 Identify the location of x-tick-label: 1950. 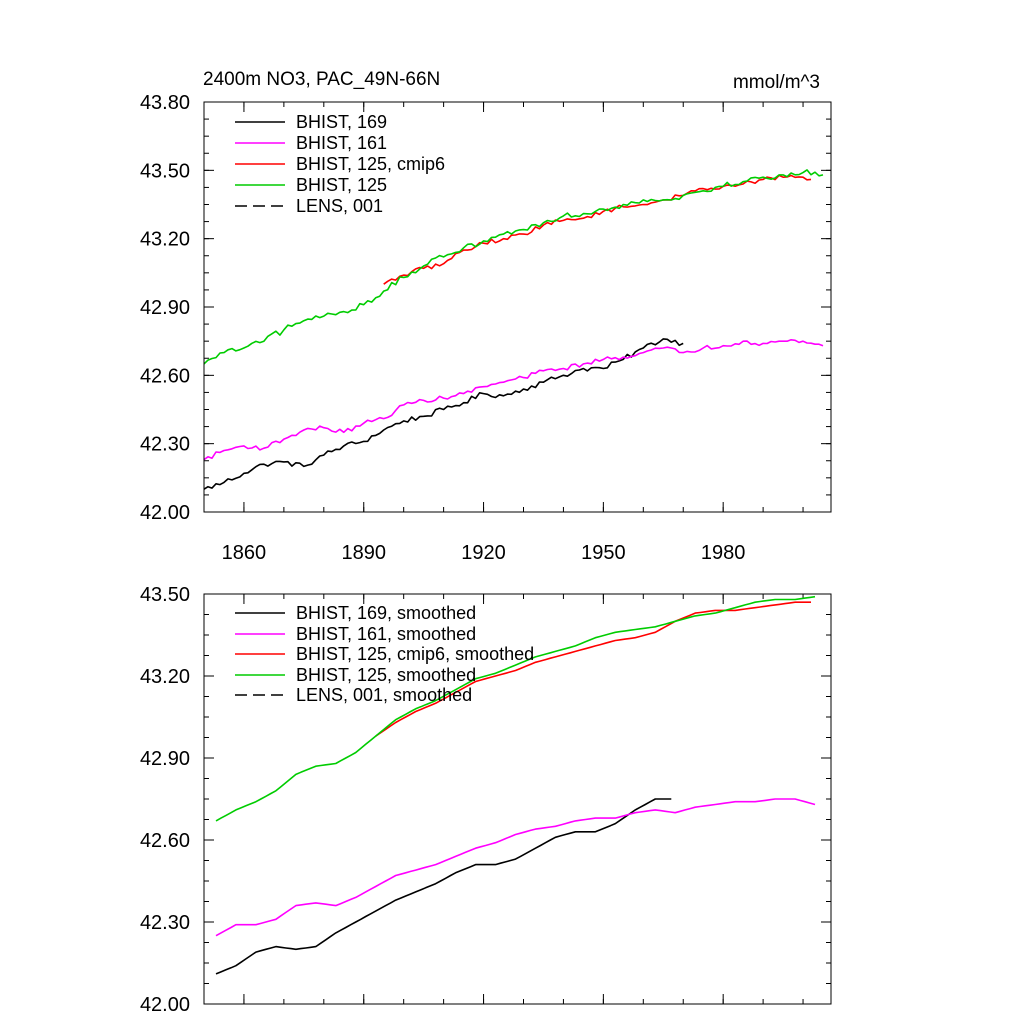
(603, 553).